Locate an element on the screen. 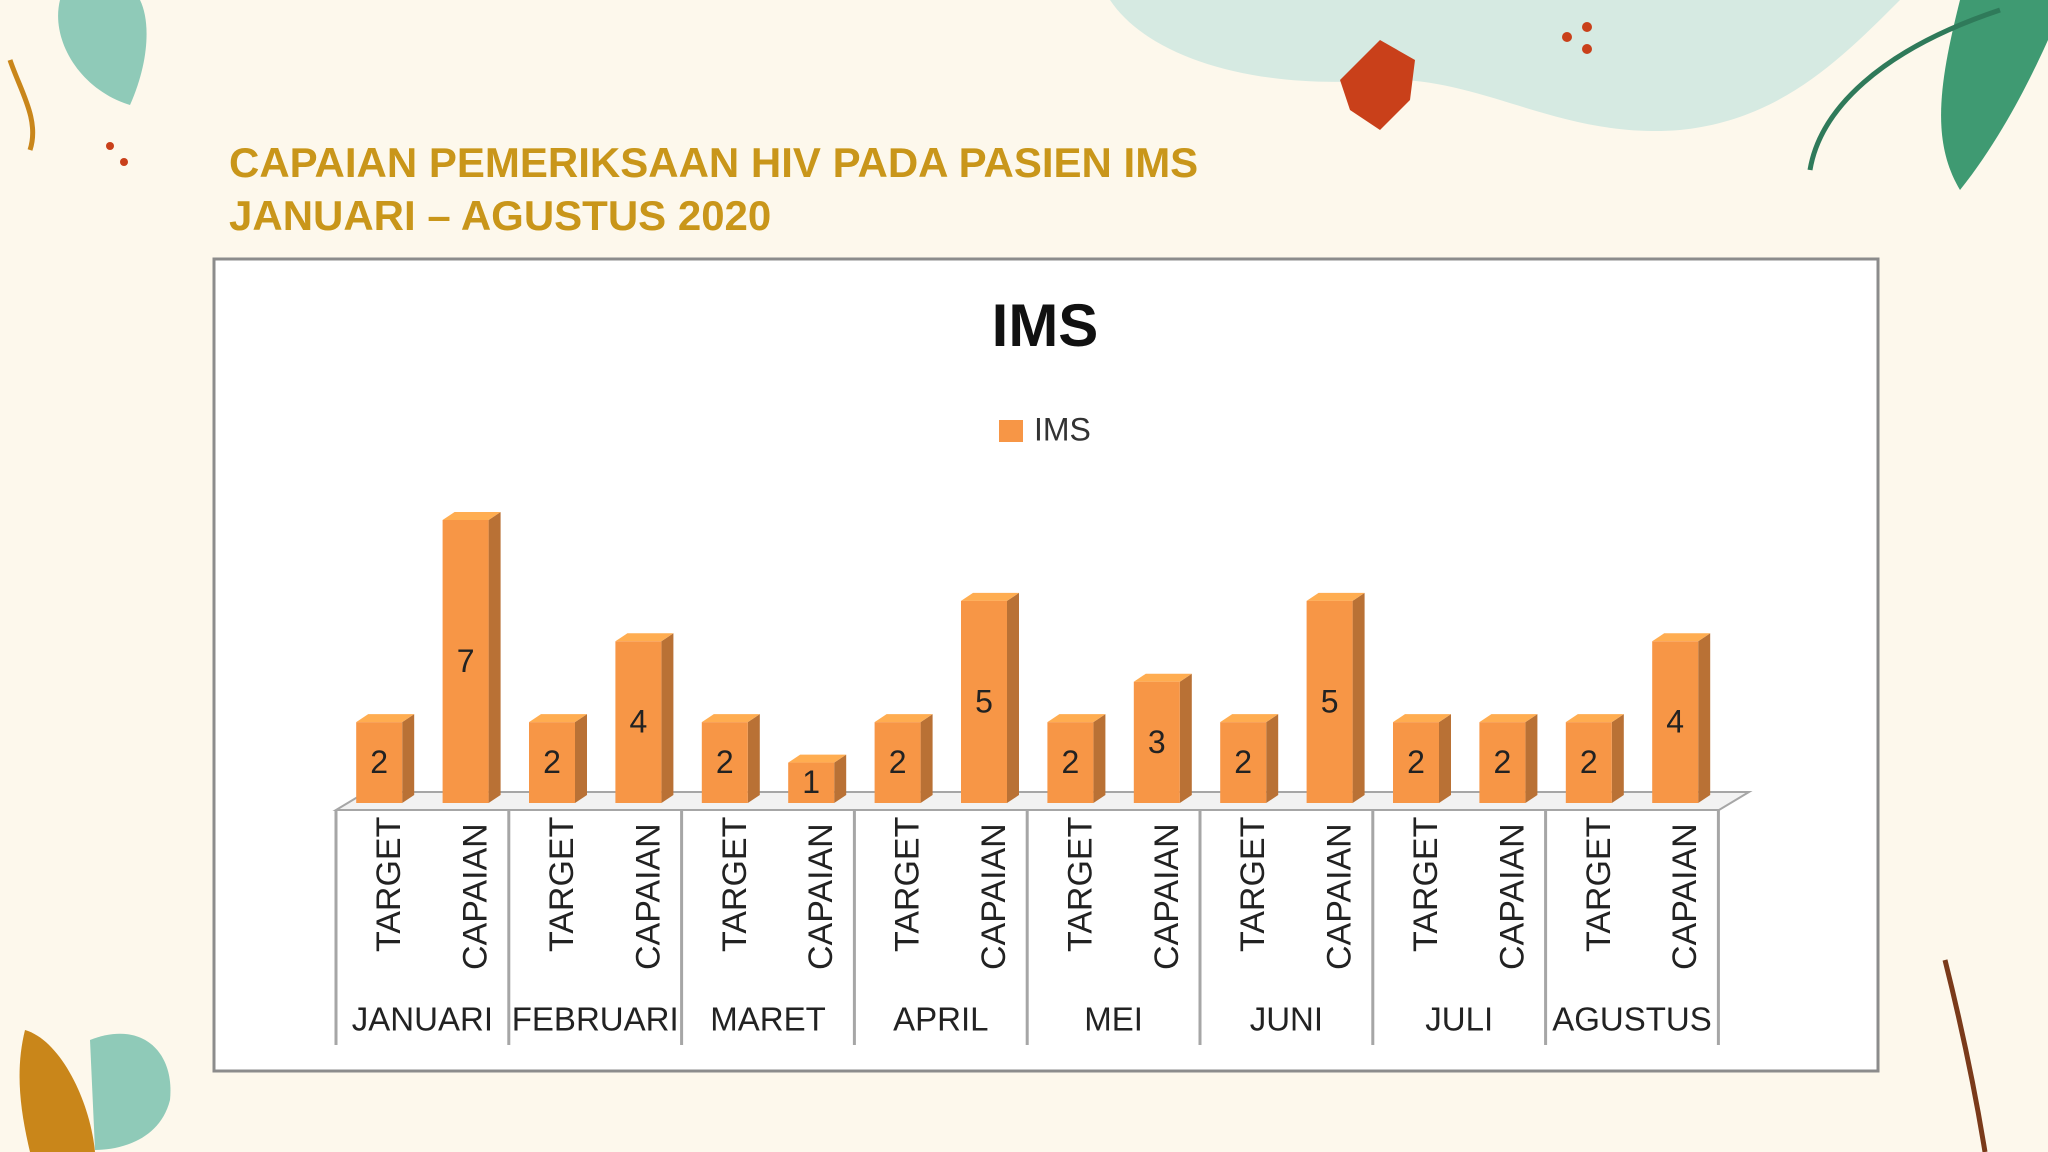 The width and height of the screenshot is (2048, 1152). group-label: JULI is located at coordinates (1459, 1019).